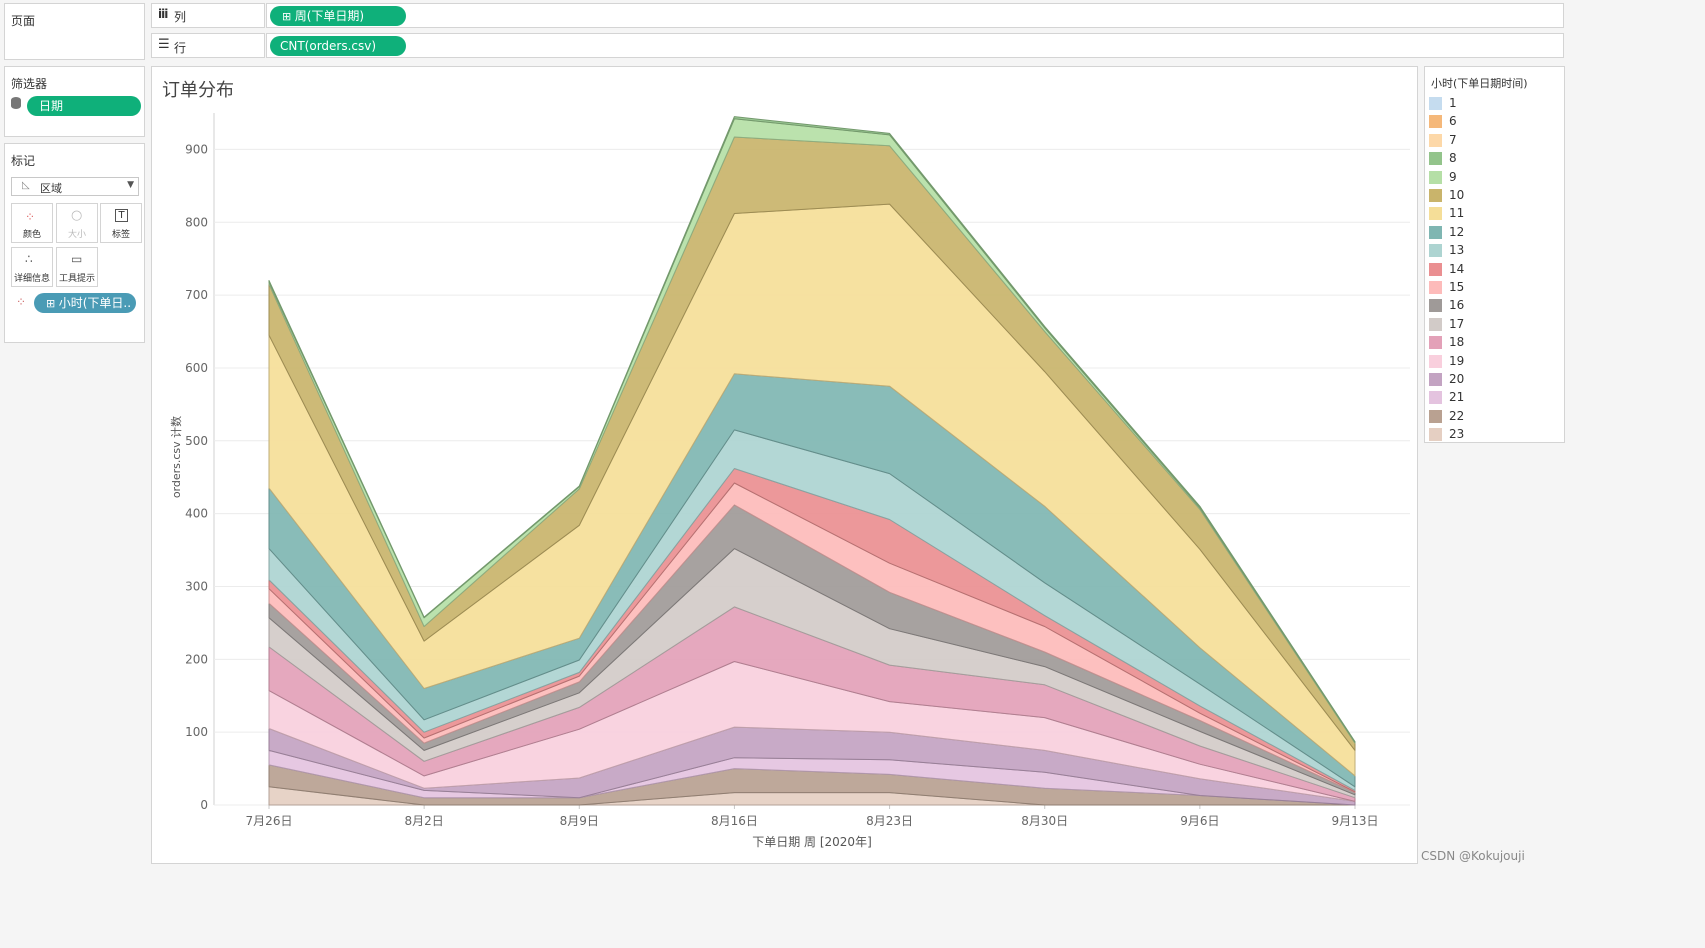 This screenshot has width=1705, height=948. I want to click on plus-box-icon: ⊞, so click(52, 303).